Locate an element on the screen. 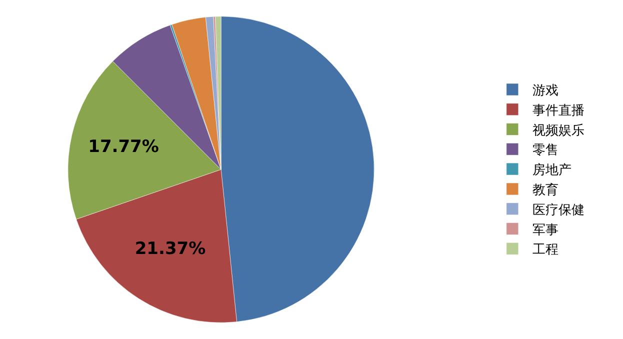 The height and width of the screenshot is (339, 623). legend-label: 教育 is located at coordinates (545, 190).